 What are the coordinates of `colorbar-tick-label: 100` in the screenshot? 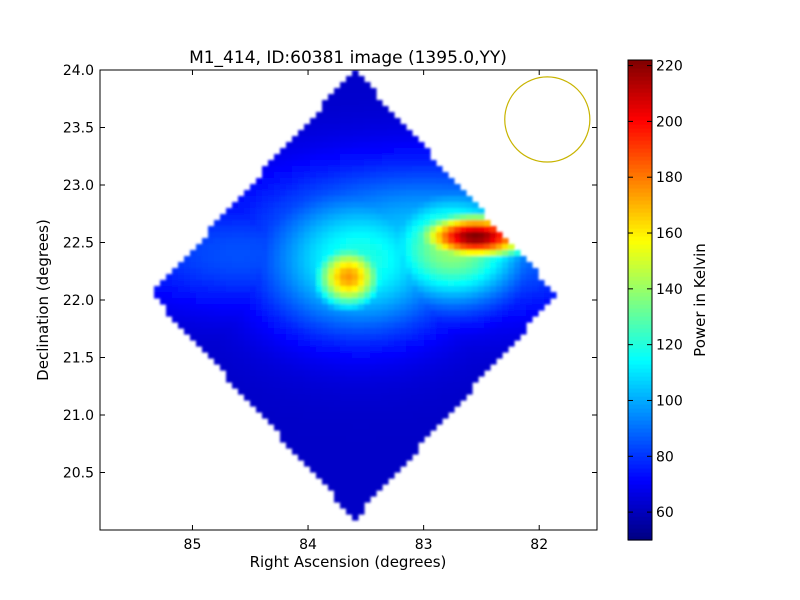 It's located at (669, 401).